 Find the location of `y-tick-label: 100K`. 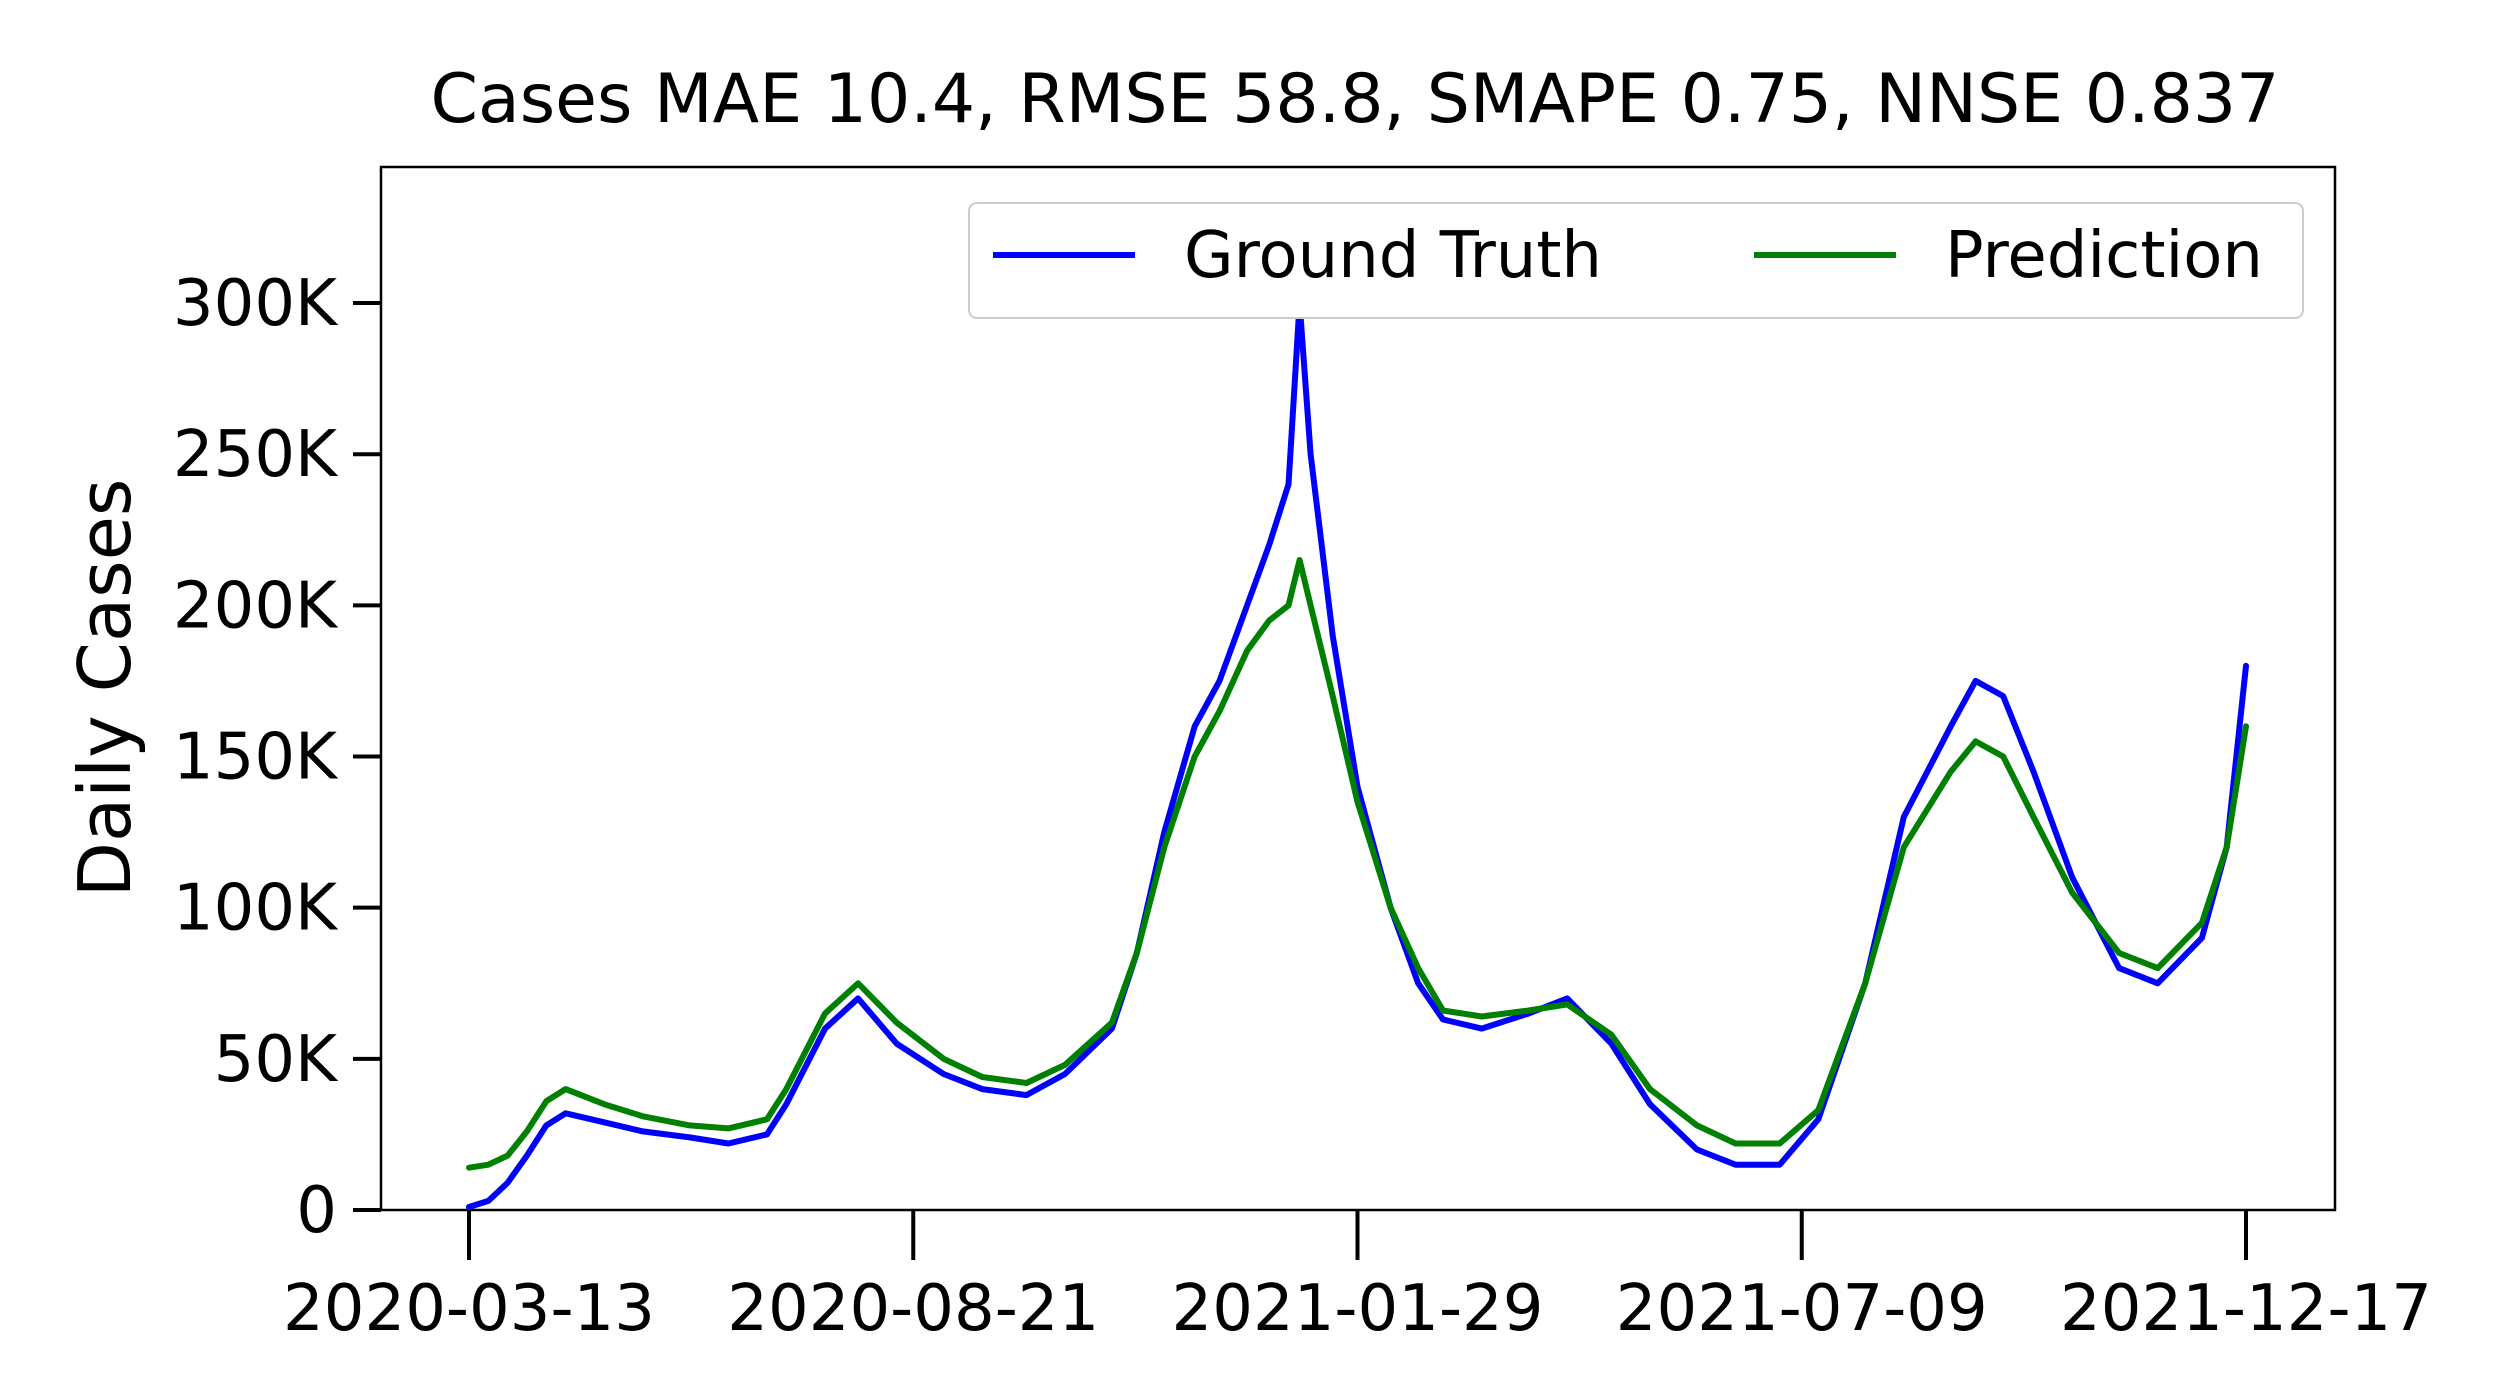

y-tick-label: 100K is located at coordinates (256, 909).